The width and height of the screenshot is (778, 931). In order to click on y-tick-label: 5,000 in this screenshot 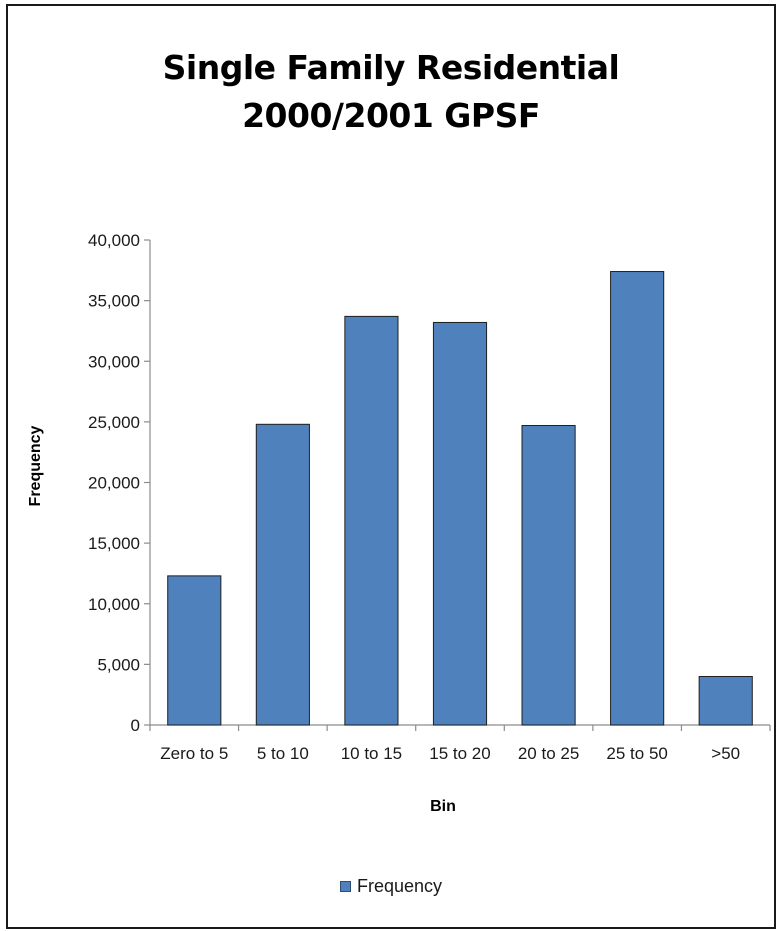, I will do `click(118, 664)`.